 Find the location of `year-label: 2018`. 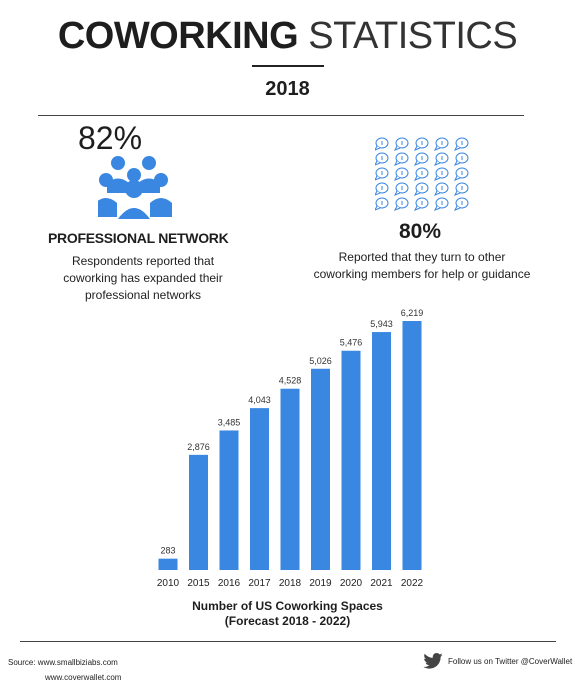

year-label: 2018 is located at coordinates (287, 89).